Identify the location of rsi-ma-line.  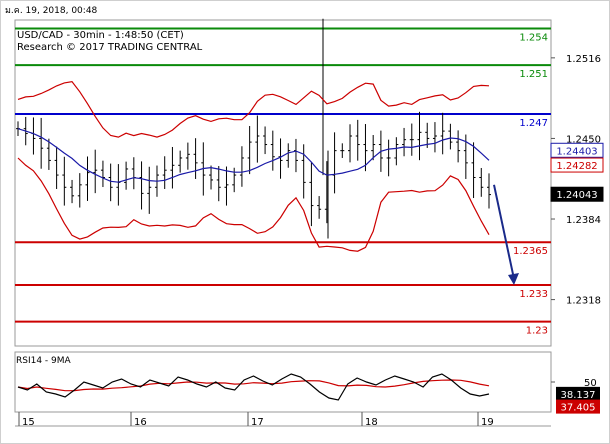
(253, 385).